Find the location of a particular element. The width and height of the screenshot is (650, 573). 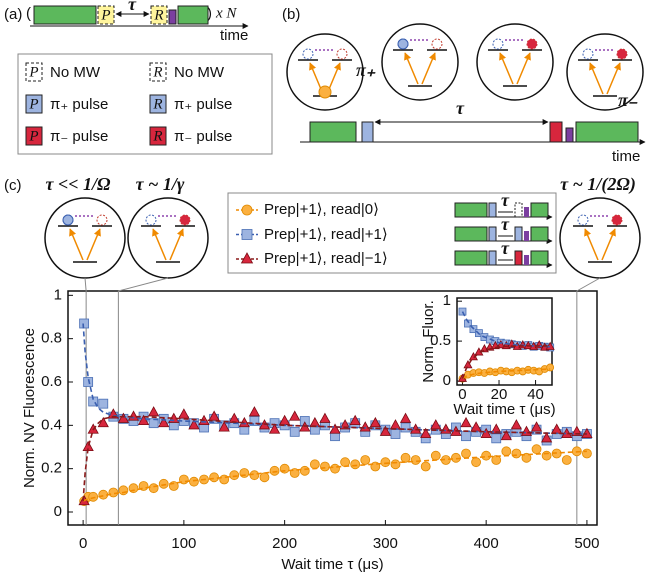

y-tick-label: 0.5 is located at coordinates (440, 340).